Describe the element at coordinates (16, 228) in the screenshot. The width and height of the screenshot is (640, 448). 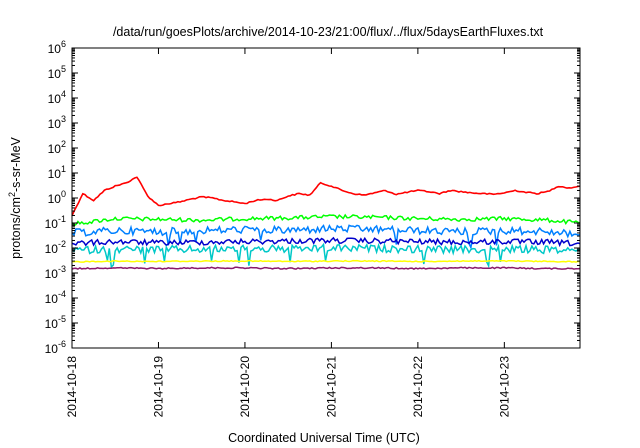
I see `y-axis-label-base: protons/cm` at that location.